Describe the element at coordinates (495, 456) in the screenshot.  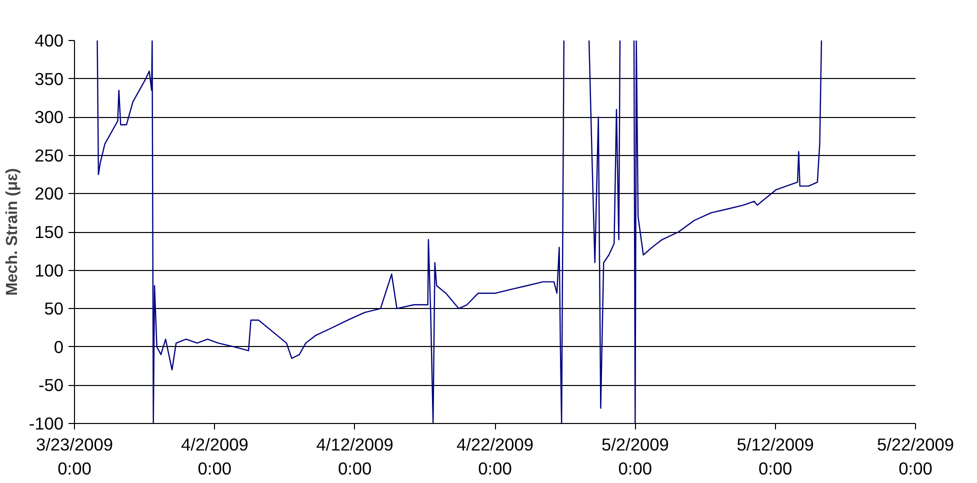
I see `x-tick-label: 4/22/2009 0:00` at that location.